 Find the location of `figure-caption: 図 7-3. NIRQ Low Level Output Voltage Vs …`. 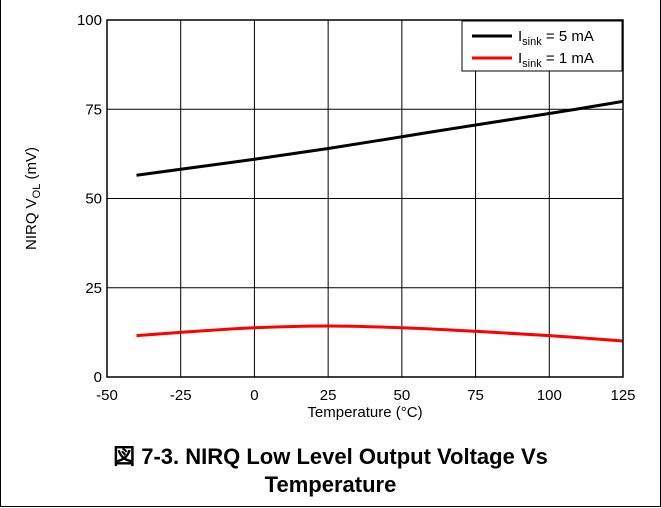

figure-caption: 図 7-3. NIRQ Low Level Output Voltage Vs … is located at coordinates (330, 471).